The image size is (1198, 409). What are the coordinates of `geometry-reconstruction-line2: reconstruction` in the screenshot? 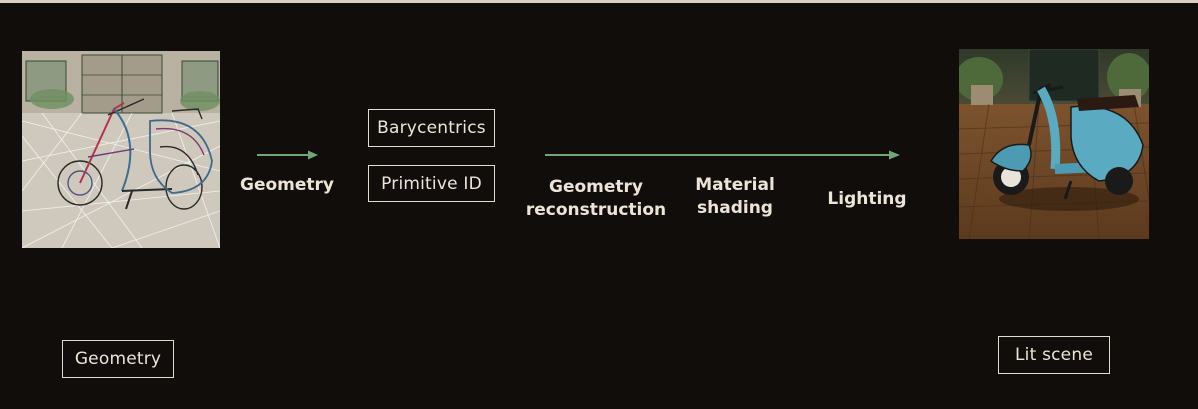 It's located at (596, 210).